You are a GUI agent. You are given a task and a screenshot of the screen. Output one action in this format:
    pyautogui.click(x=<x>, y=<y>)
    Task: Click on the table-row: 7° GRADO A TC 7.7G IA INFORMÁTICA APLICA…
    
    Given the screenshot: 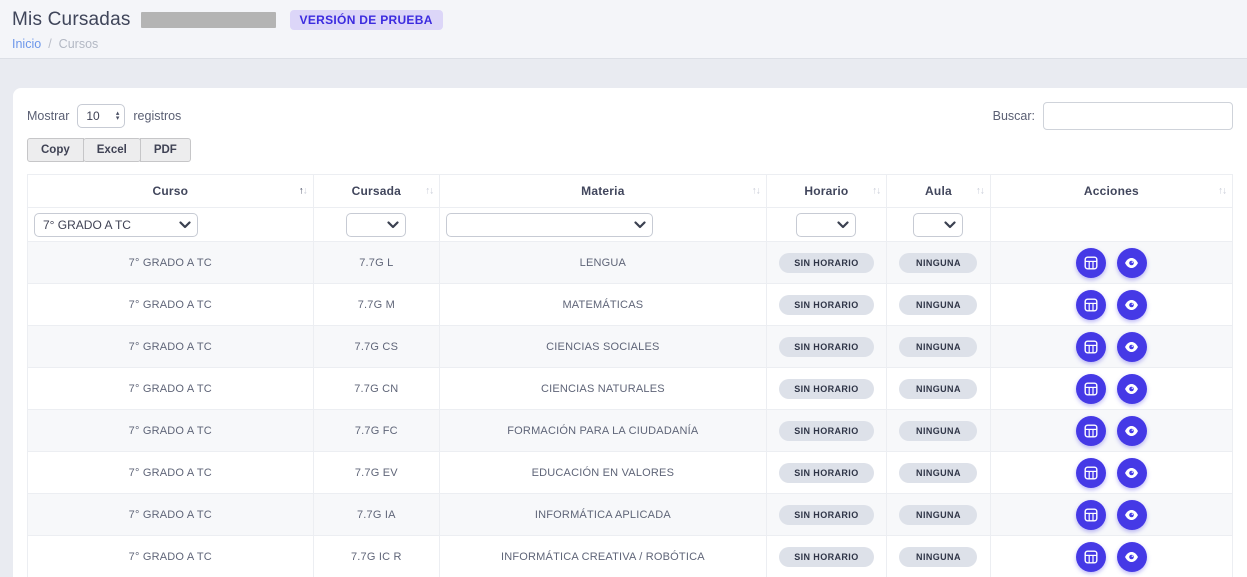 What is the action you would take?
    pyautogui.click(x=630, y=514)
    